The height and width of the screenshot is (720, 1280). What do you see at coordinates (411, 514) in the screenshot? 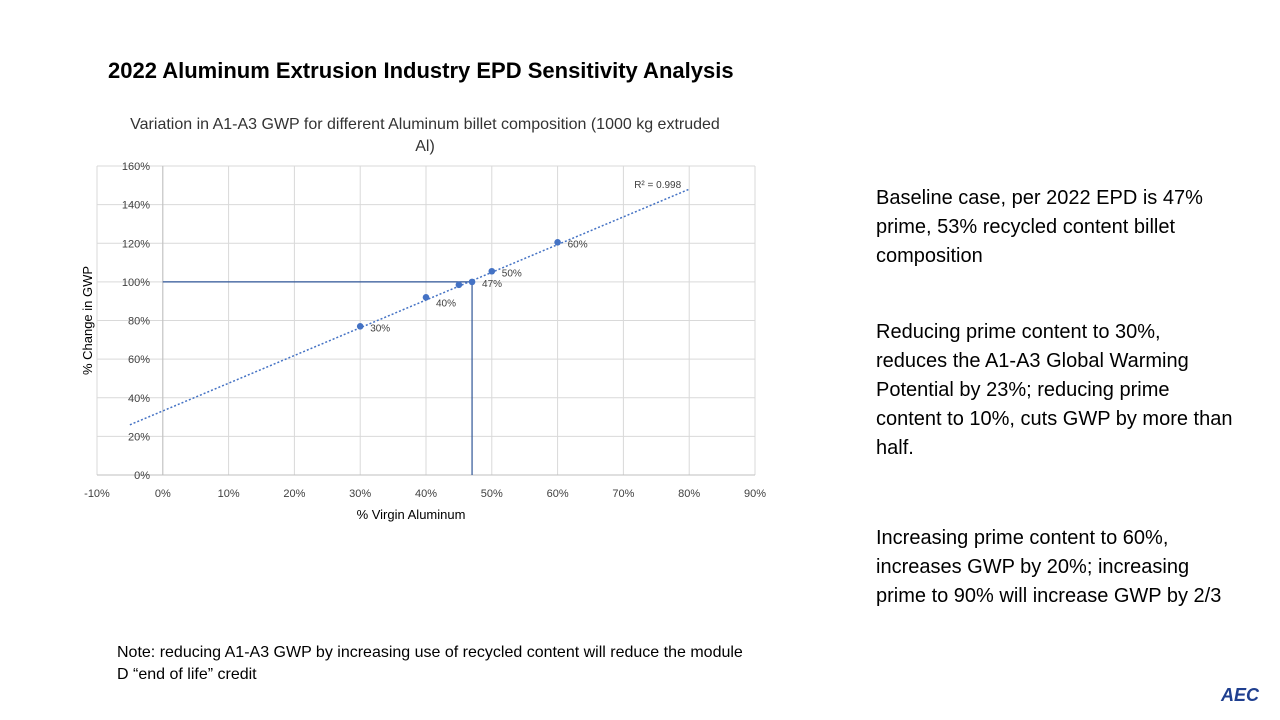
I see `x-axis-title: % Virgin Aluminum` at bounding box center [411, 514].